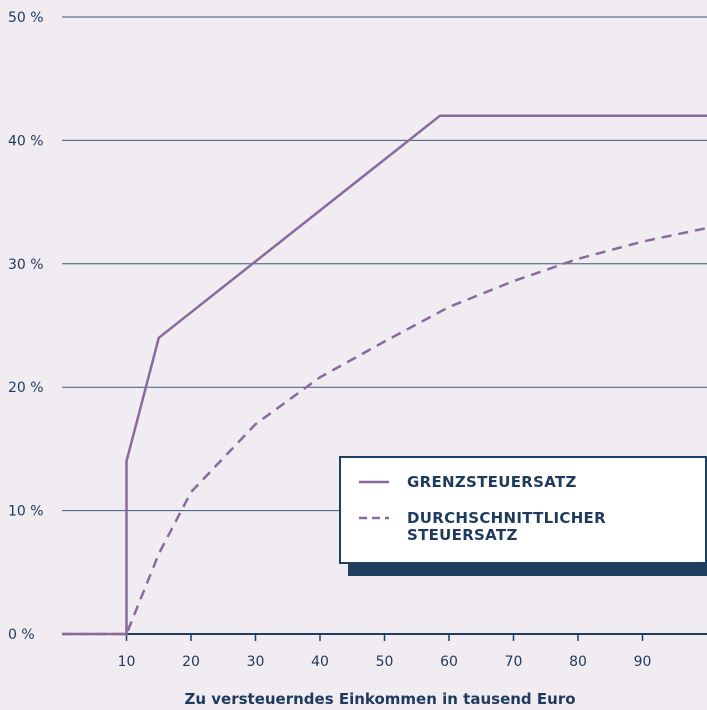 Image resolution: width=707 pixels, height=710 pixels. What do you see at coordinates (26, 326) in the screenshot?
I see `y-axis-ticks: 0 % 10 % 20 % 30 % 40 % 50 %` at bounding box center [26, 326].